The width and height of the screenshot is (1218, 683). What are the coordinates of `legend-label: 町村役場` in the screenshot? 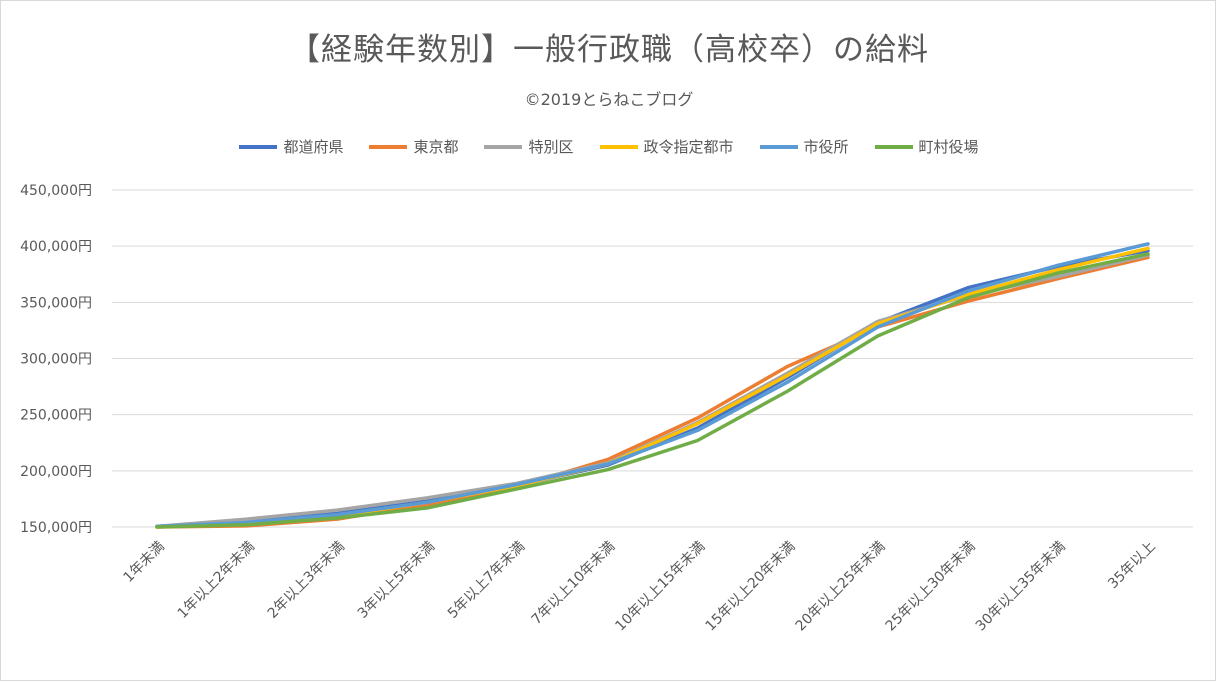 It's located at (948, 147).